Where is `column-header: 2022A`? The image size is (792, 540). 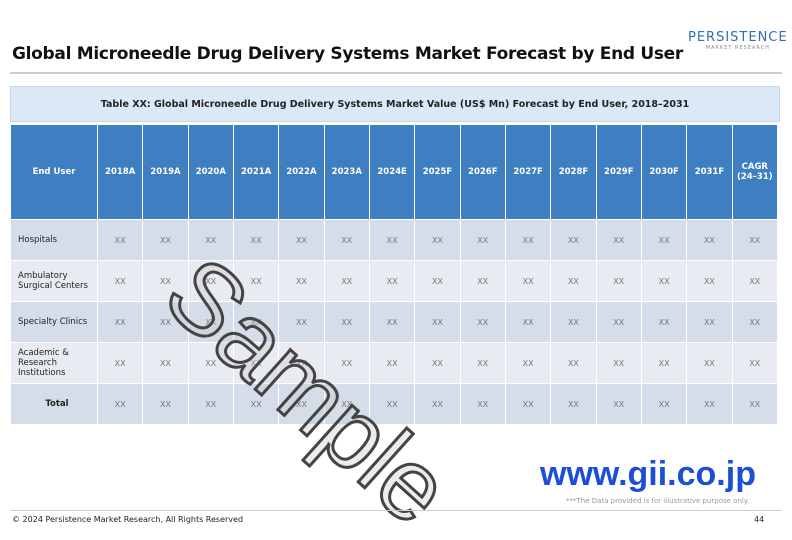
column-header: 2022A is located at coordinates (301, 172).